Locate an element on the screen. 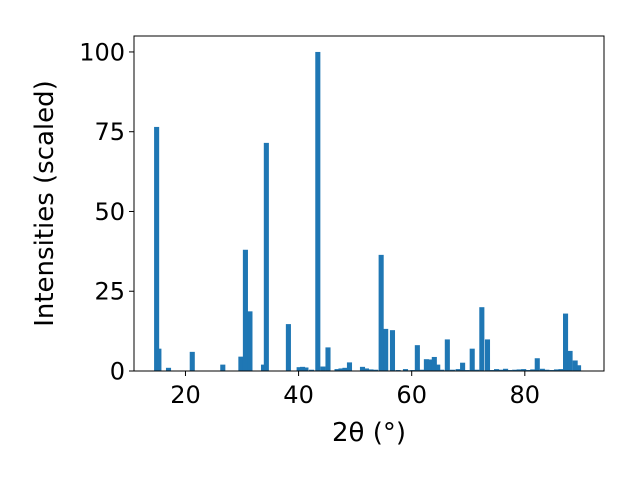 This screenshot has height=480, width=640. x-tick-label: 80 is located at coordinates (525, 395).